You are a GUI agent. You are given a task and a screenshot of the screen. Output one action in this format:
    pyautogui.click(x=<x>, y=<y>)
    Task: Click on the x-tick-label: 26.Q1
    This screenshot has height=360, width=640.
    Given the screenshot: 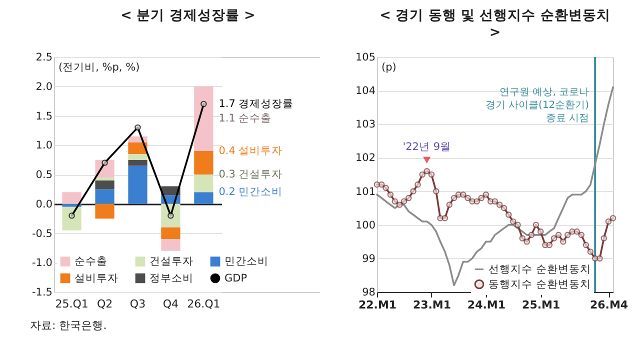 What is the action you would take?
    pyautogui.click(x=203, y=304)
    